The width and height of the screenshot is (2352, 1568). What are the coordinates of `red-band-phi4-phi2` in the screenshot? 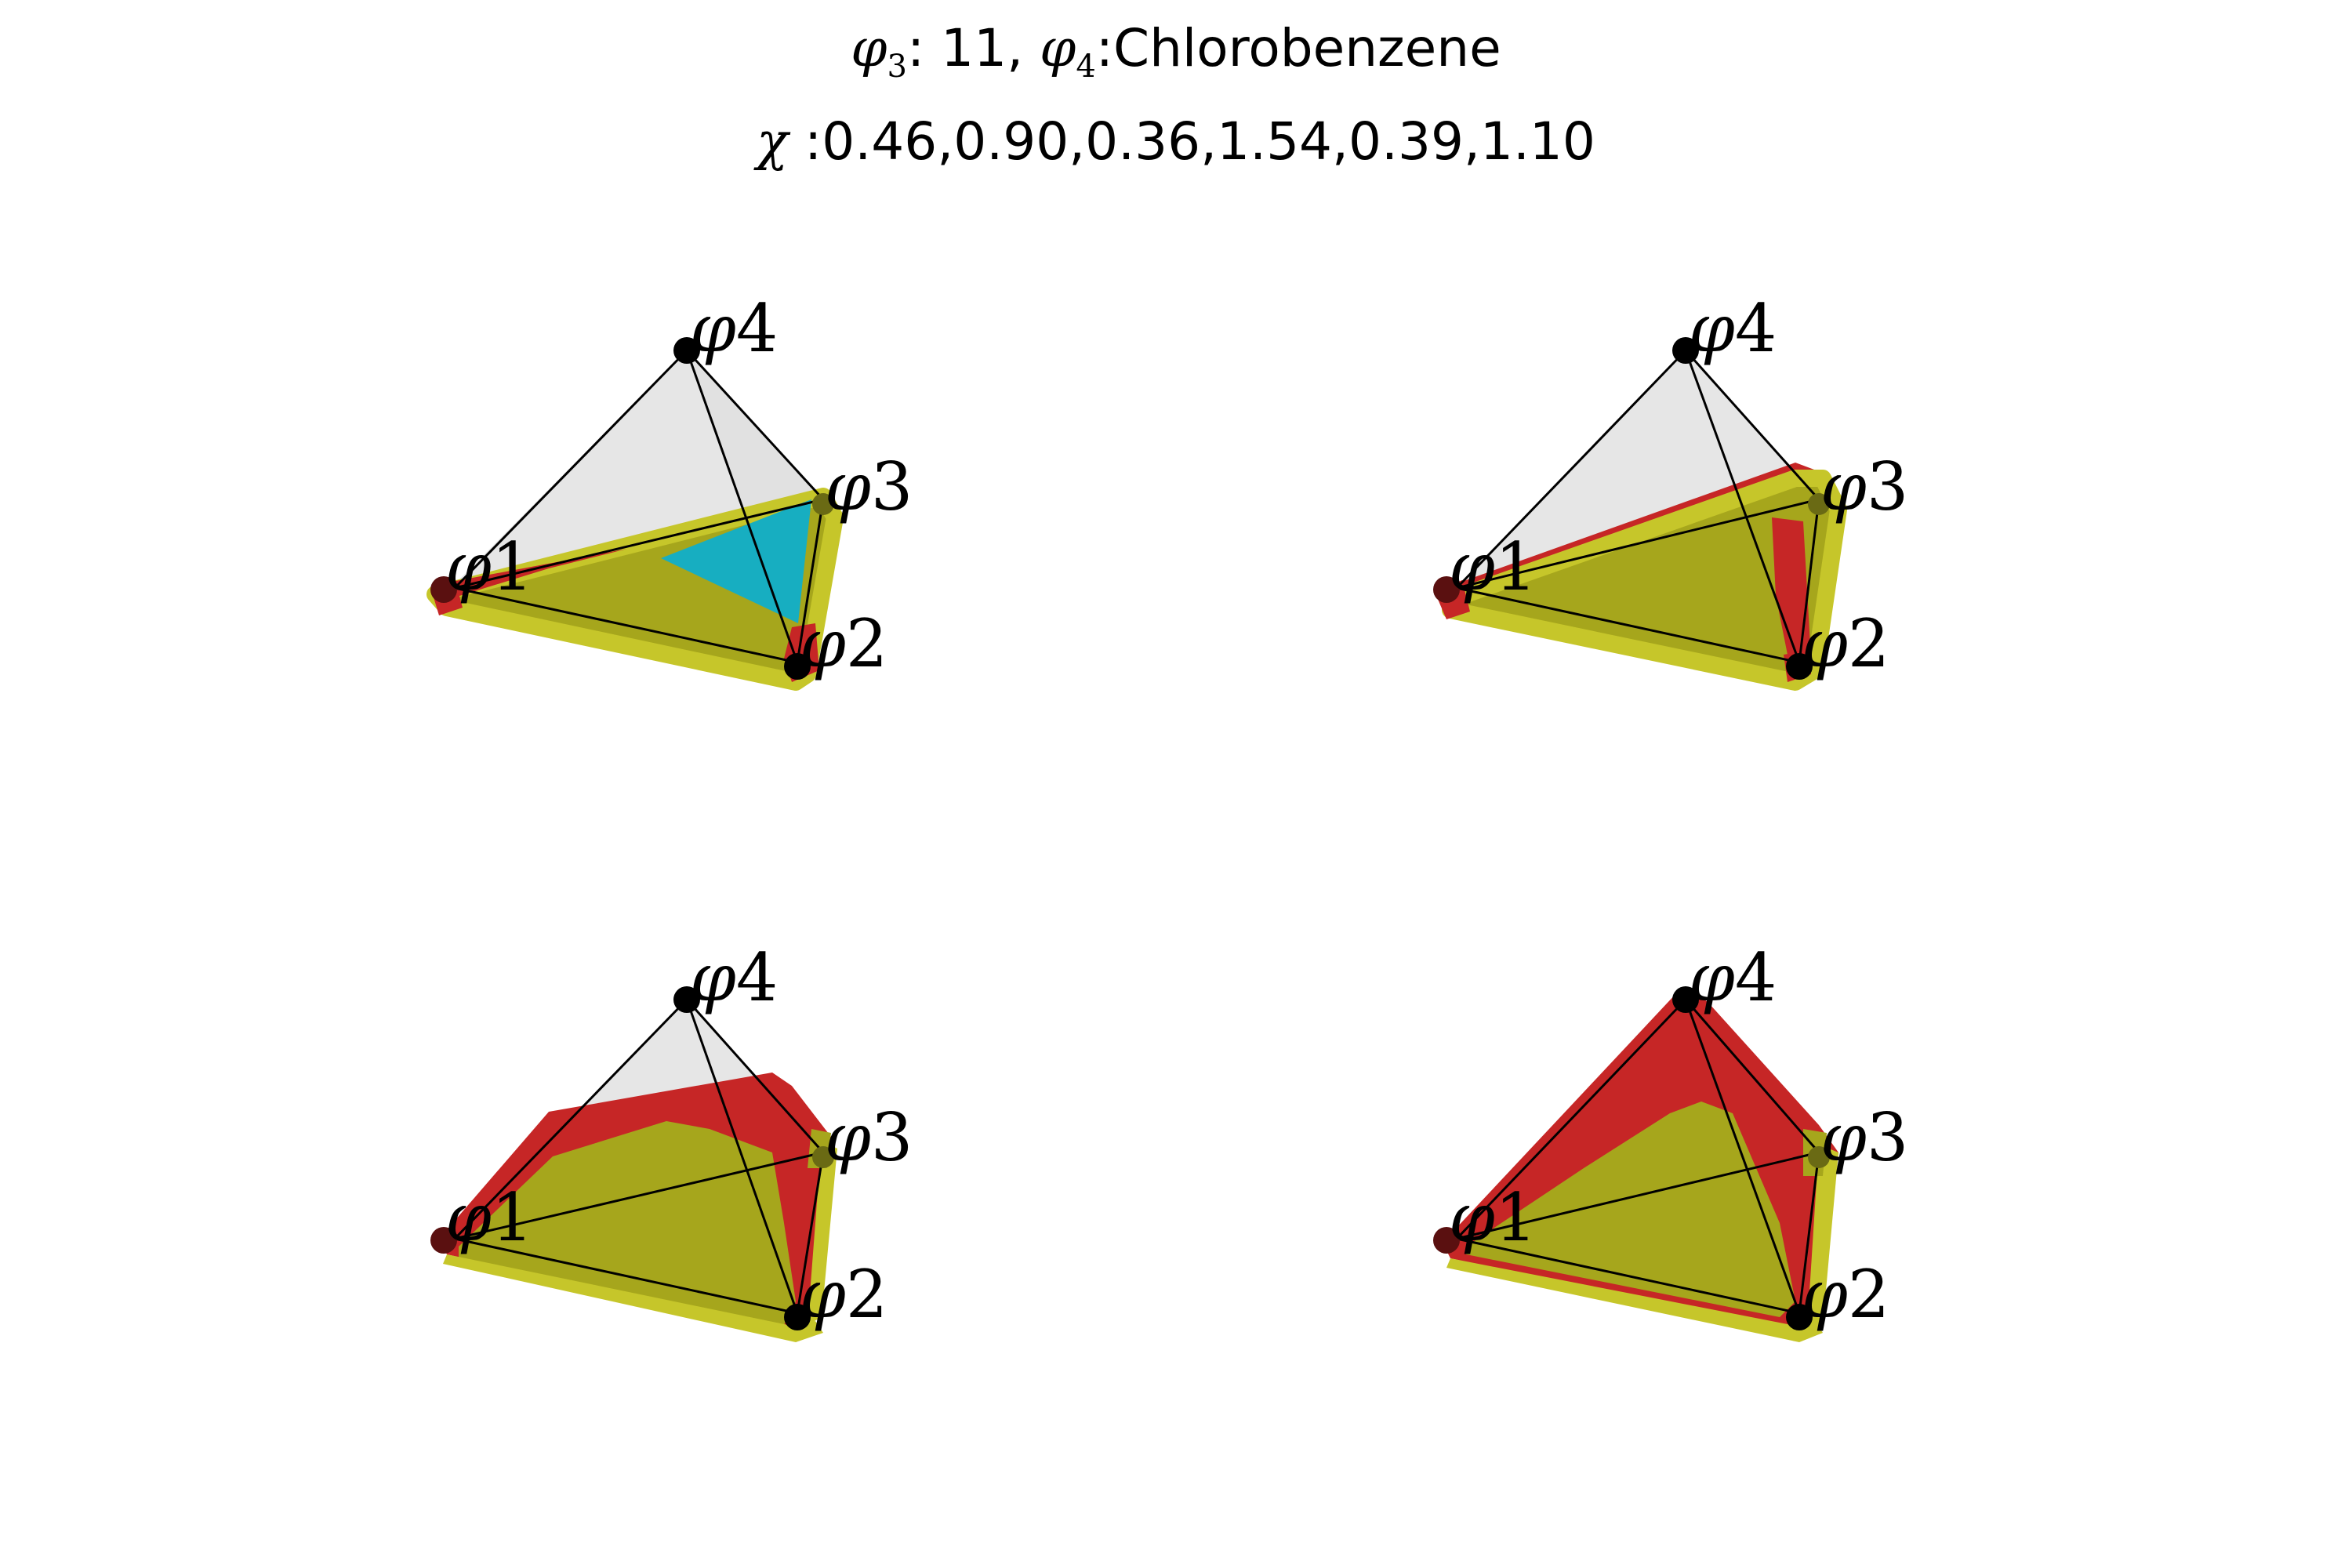 It's located at (1791, 595).